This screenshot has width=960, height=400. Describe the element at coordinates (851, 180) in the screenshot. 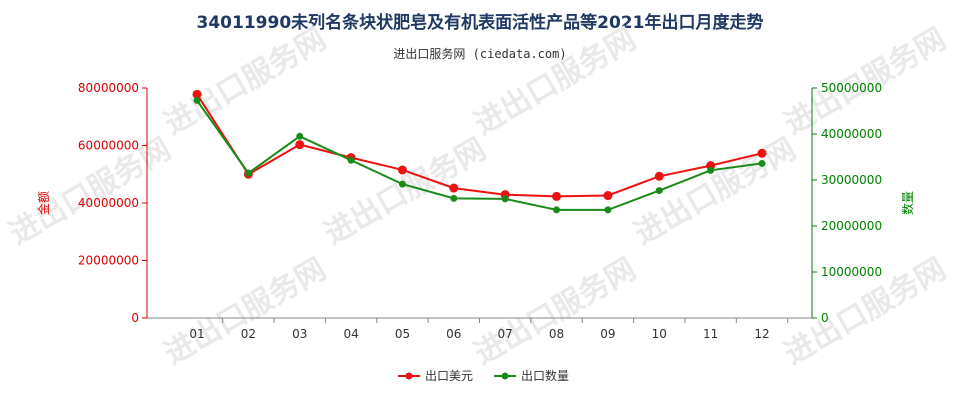

I see `right-tick-label: 30000000` at that location.